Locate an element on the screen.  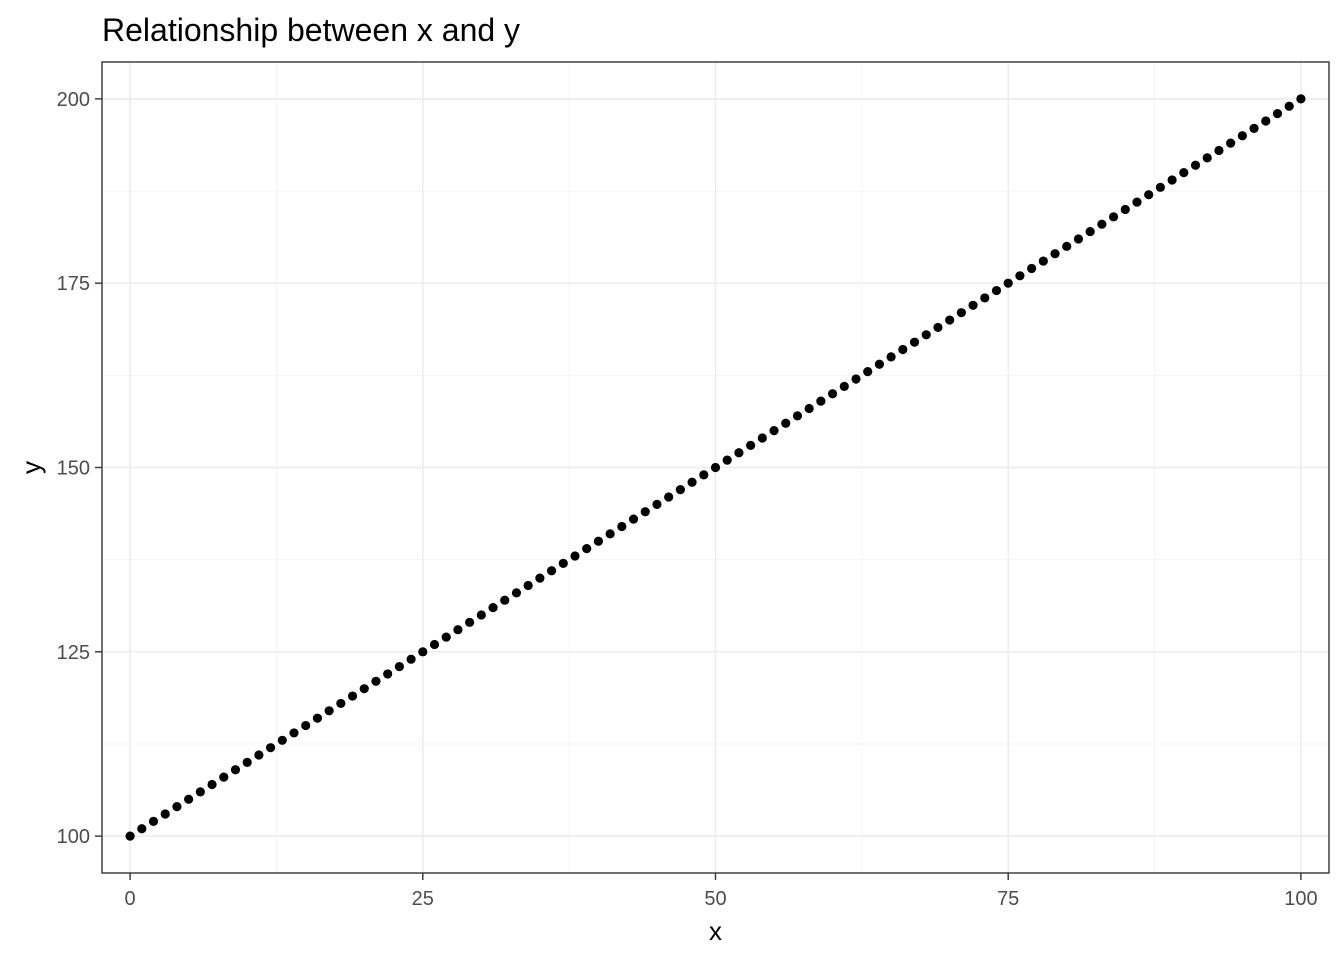
x-axis-ticks: 0 25 50 75 100 is located at coordinates (721, 891).